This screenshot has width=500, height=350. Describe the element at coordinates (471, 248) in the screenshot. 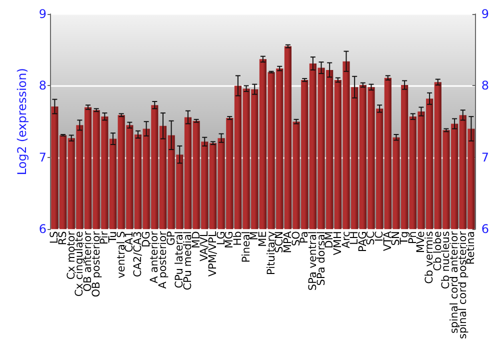

I see `x-tick-label: Retina` at that location.